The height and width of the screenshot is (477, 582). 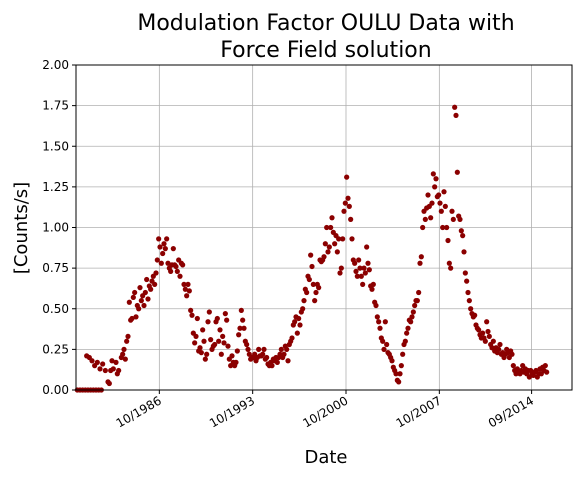 What do you see at coordinates (55, 187) in the screenshot?
I see `y-tick-label: 1.25` at bounding box center [55, 187].